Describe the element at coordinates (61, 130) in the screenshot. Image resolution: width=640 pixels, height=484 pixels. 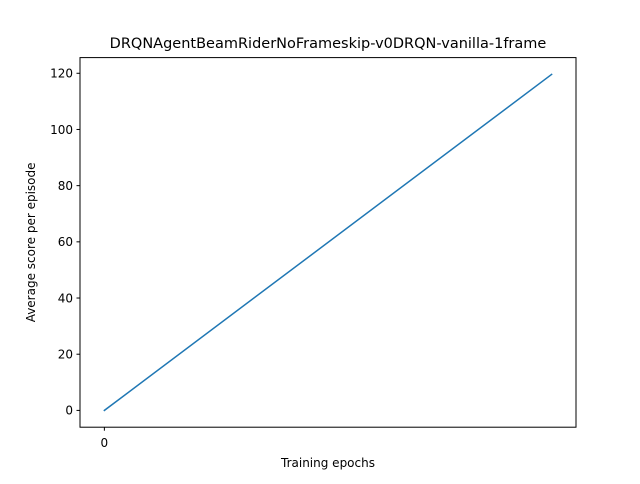
I see `y-tick-label: 100` at that location.